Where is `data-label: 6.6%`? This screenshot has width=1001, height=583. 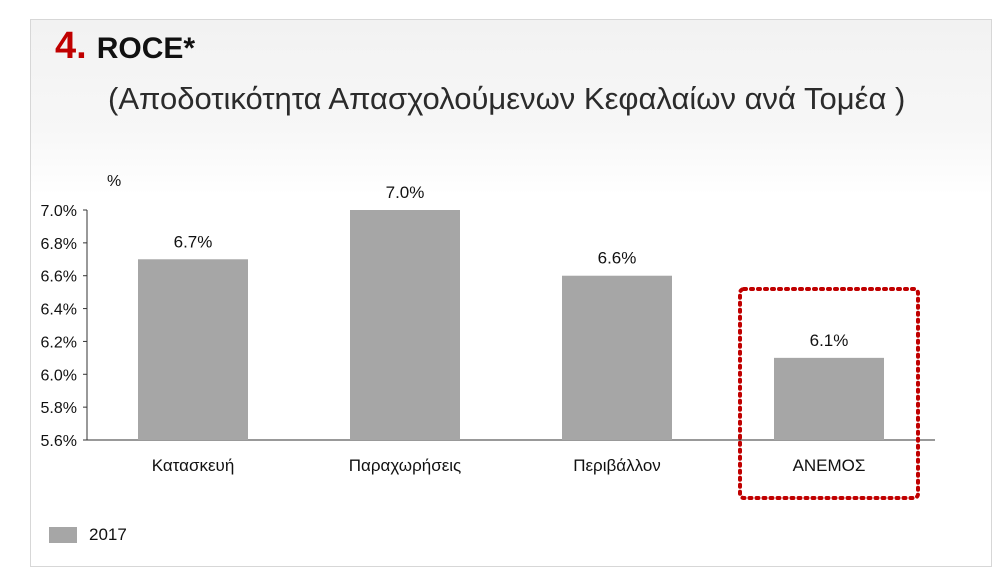
data-label: 6.6% is located at coordinates (617, 258).